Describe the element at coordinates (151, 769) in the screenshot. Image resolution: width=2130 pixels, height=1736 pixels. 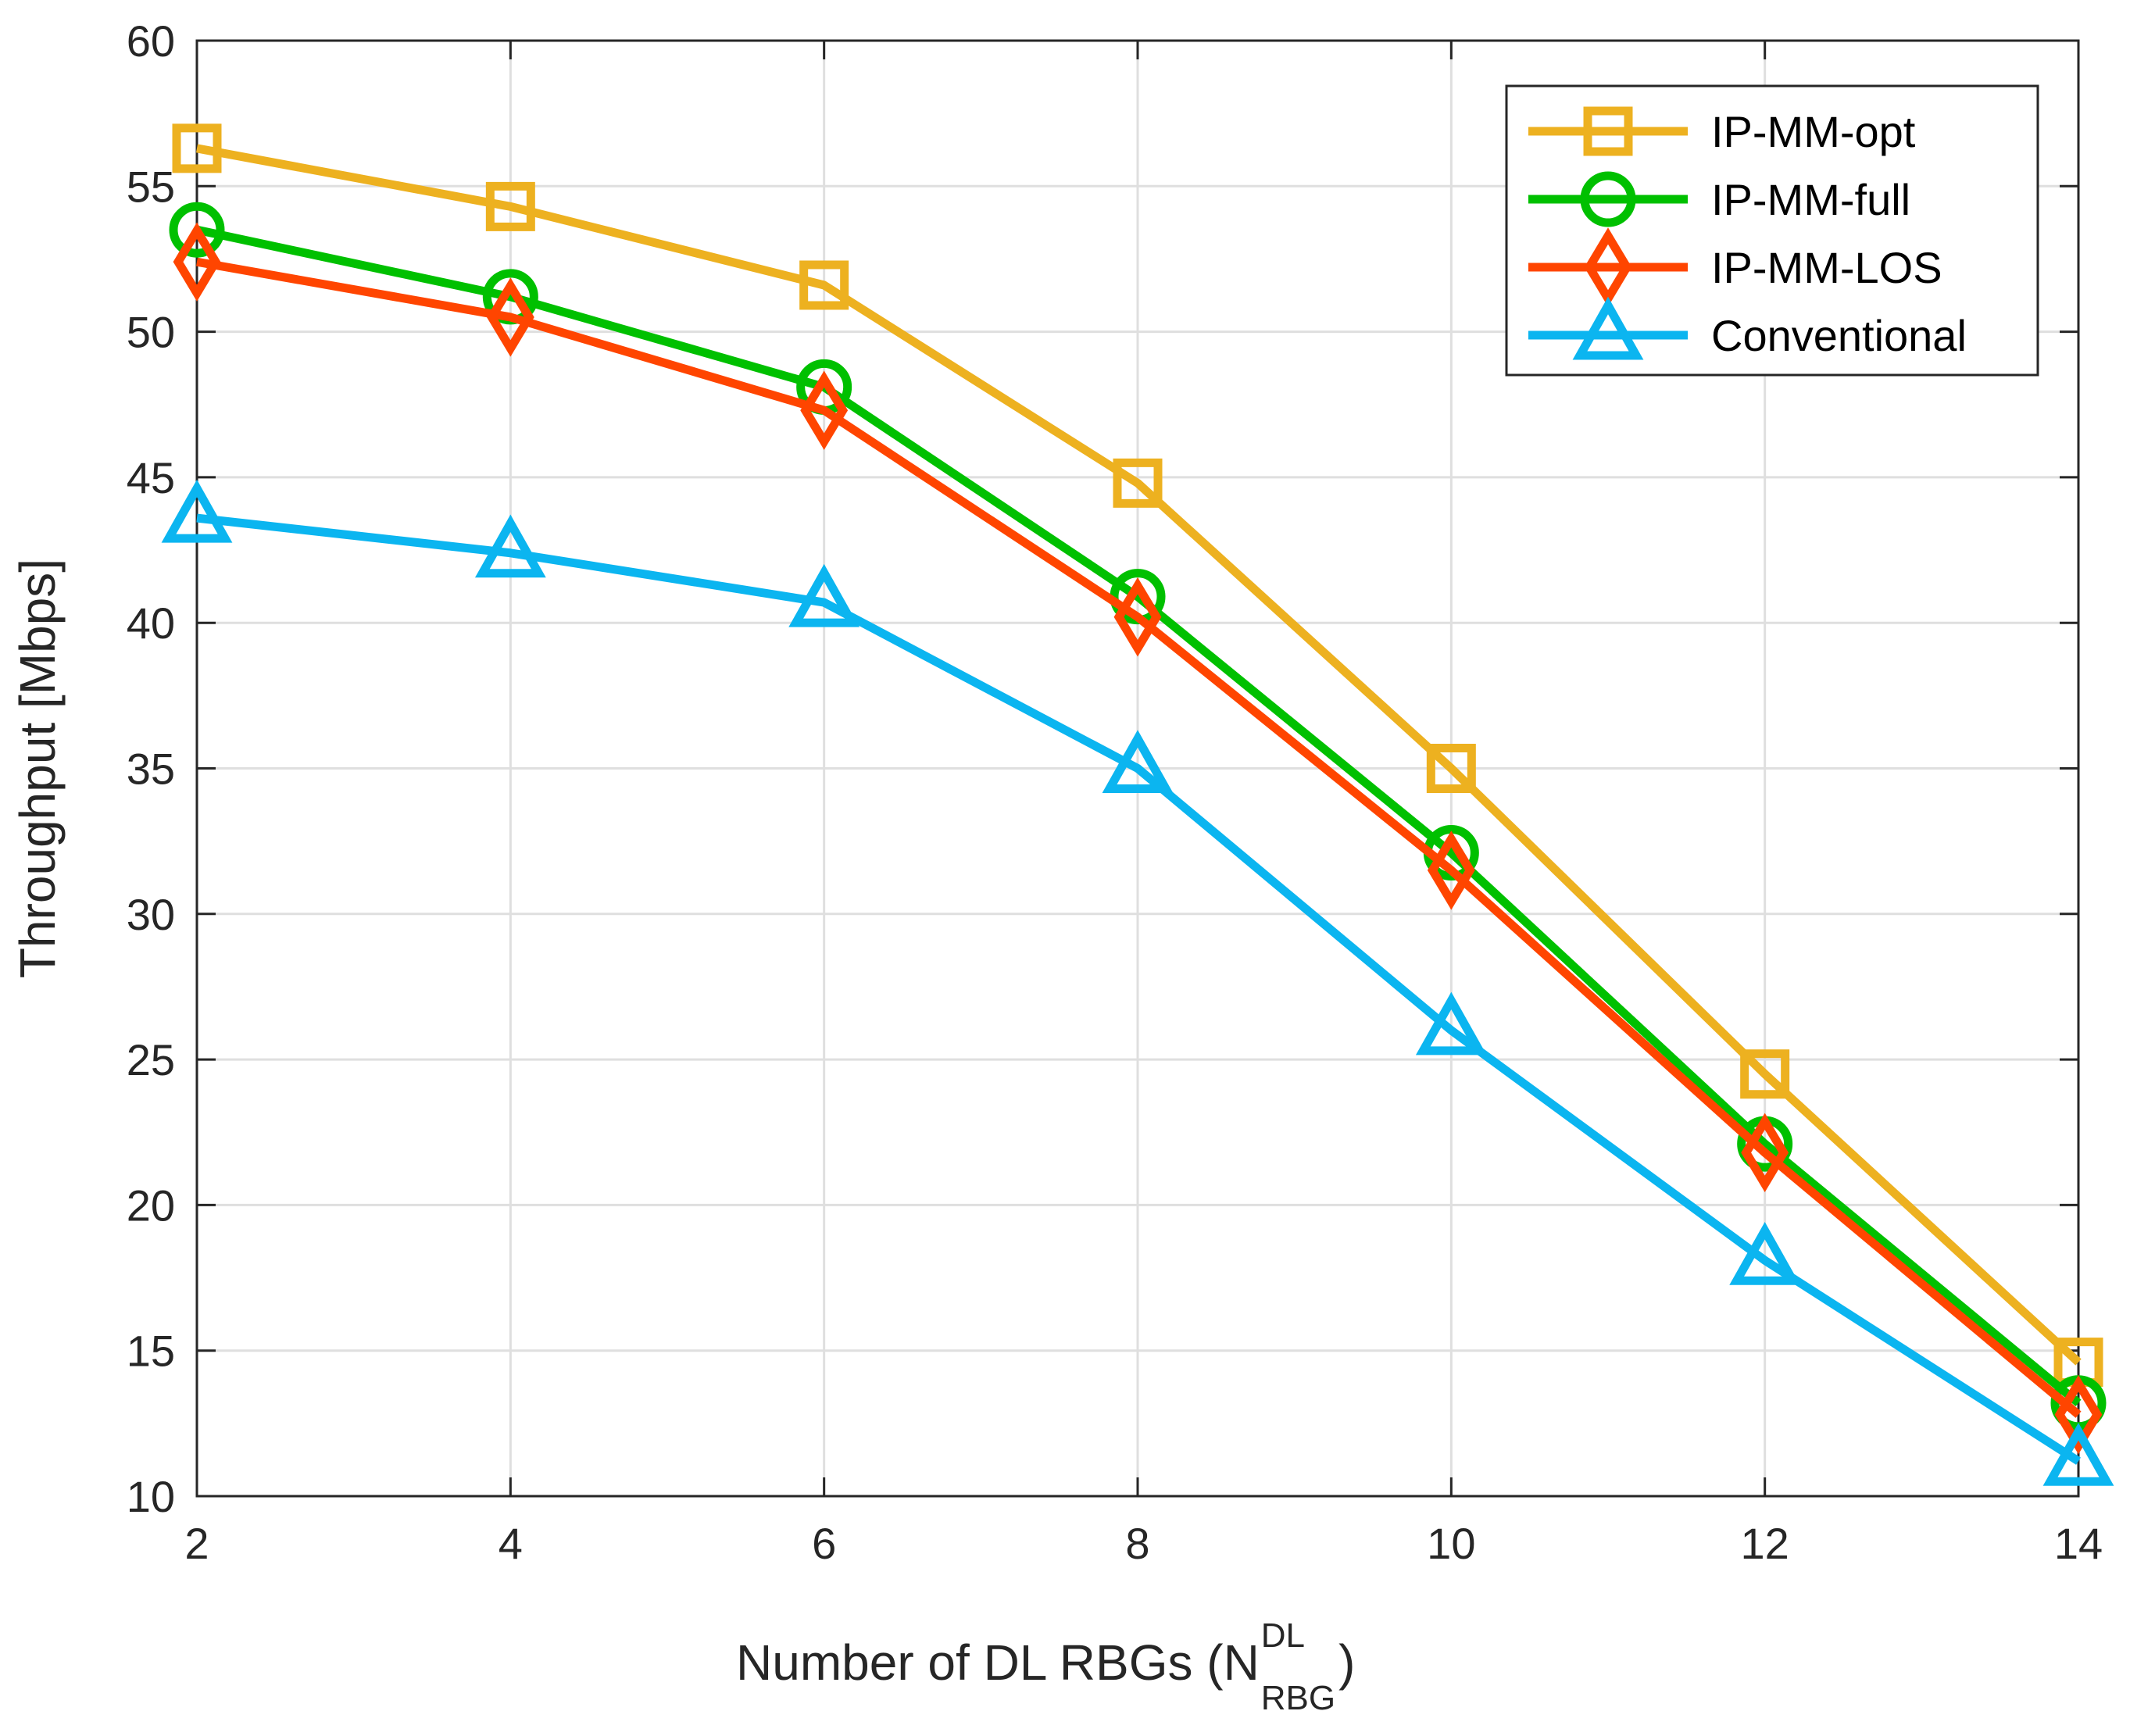
I see `y-tick-label: 35` at that location.